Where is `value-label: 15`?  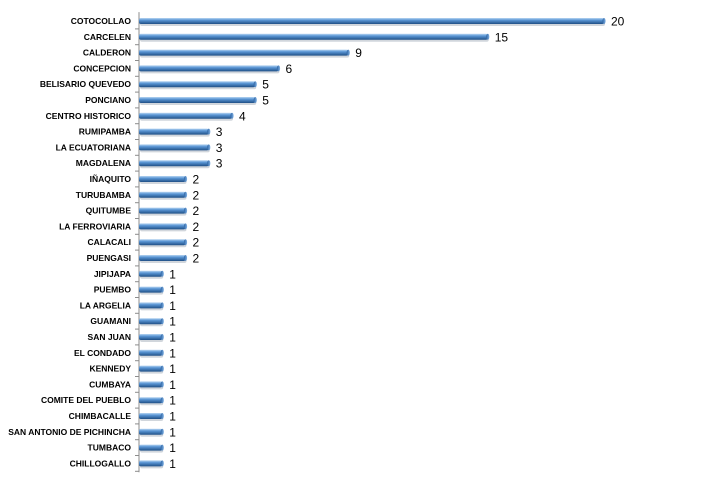 value-label: 15 is located at coordinates (502, 37).